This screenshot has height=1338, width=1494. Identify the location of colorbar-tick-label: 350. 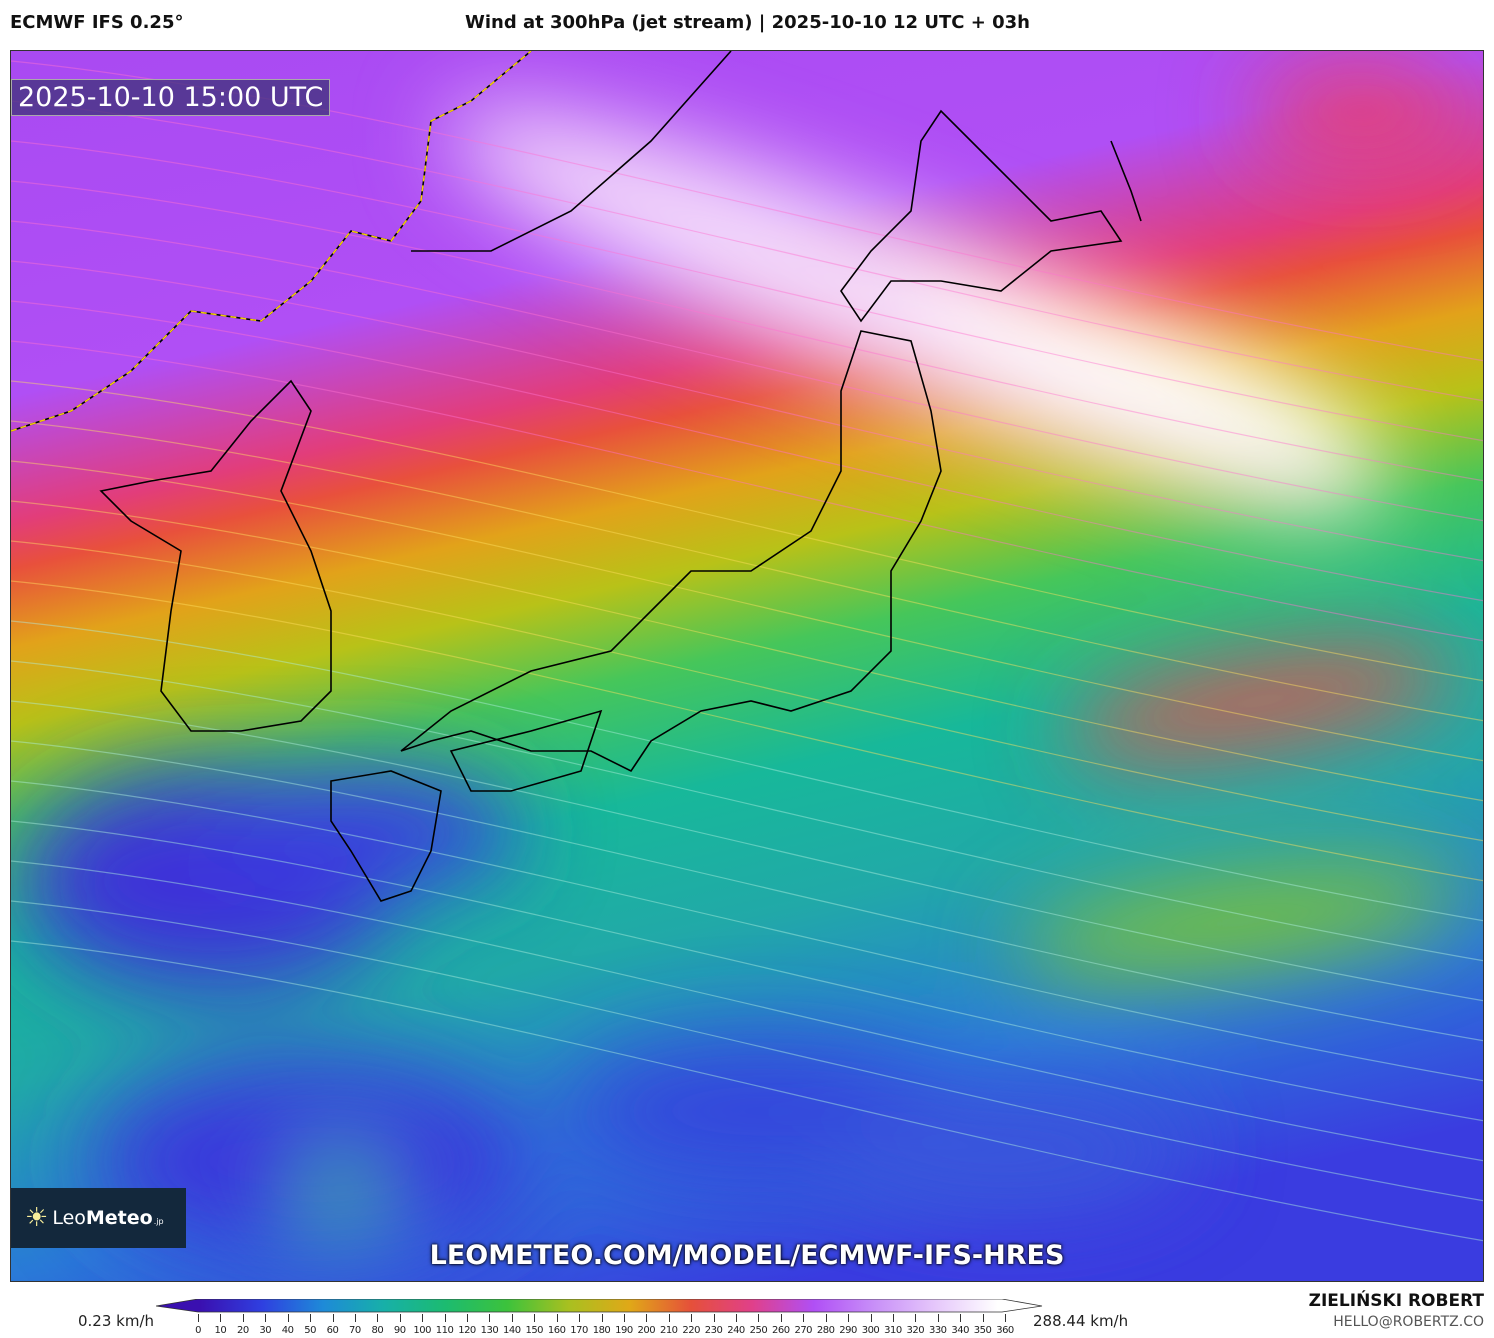
(982, 1330).